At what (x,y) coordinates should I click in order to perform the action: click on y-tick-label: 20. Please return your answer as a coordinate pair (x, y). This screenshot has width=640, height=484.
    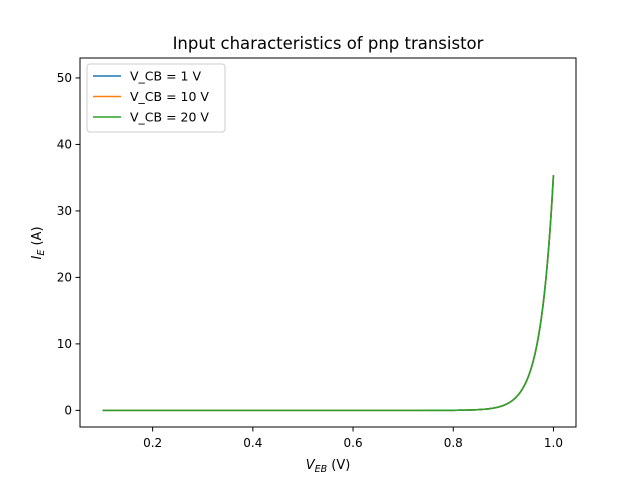
    Looking at the image, I should click on (64, 278).